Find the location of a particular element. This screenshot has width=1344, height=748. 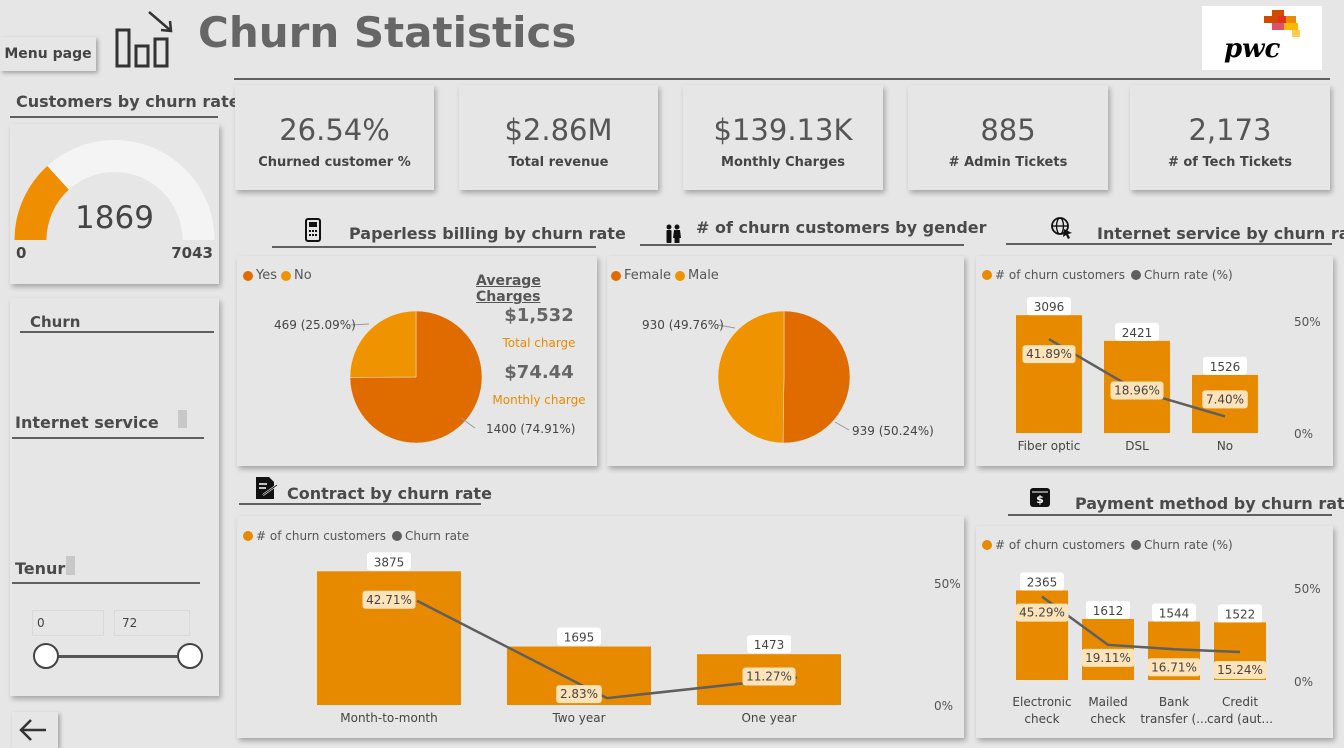

pos-terminal-icon is located at coordinates (313, 232).